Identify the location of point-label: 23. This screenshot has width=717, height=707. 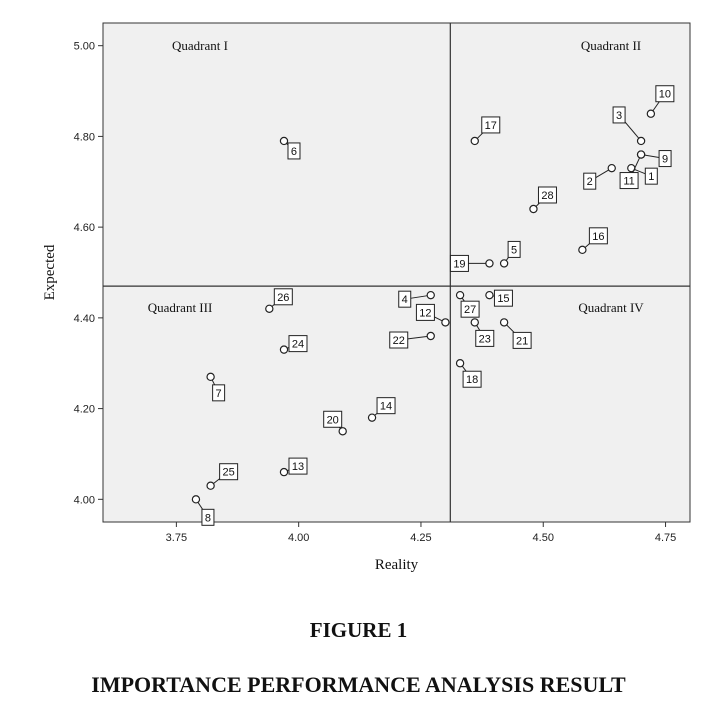
(485, 339).